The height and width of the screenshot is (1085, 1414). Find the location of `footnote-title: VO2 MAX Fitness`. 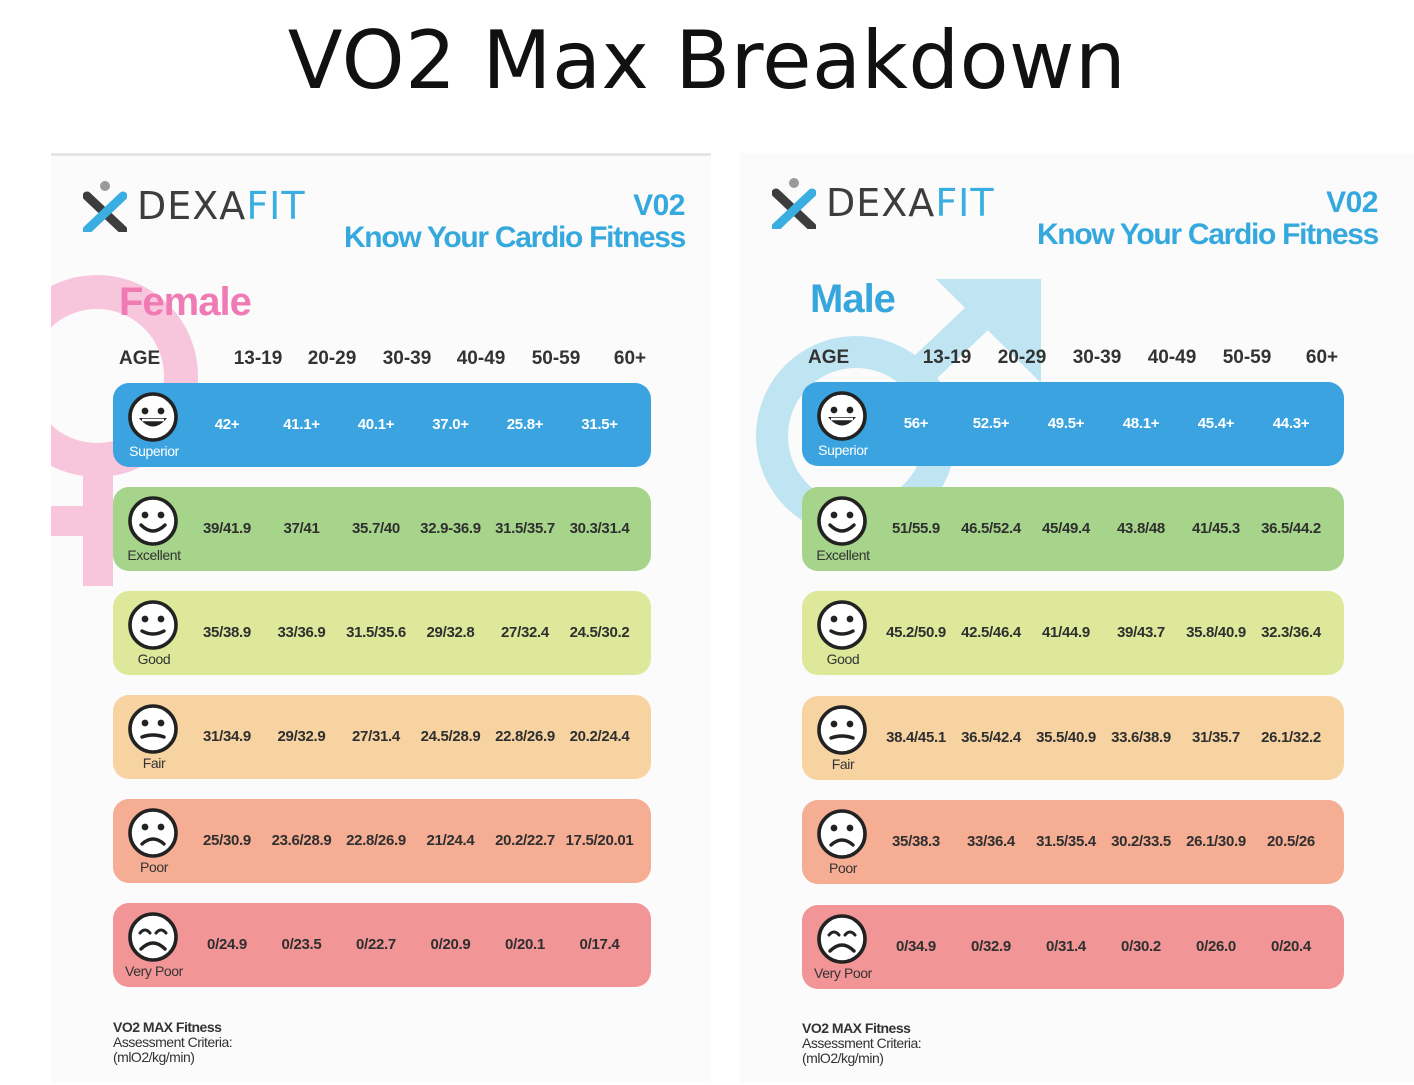

footnote-title: VO2 MAX Fitness is located at coordinates (856, 1028).